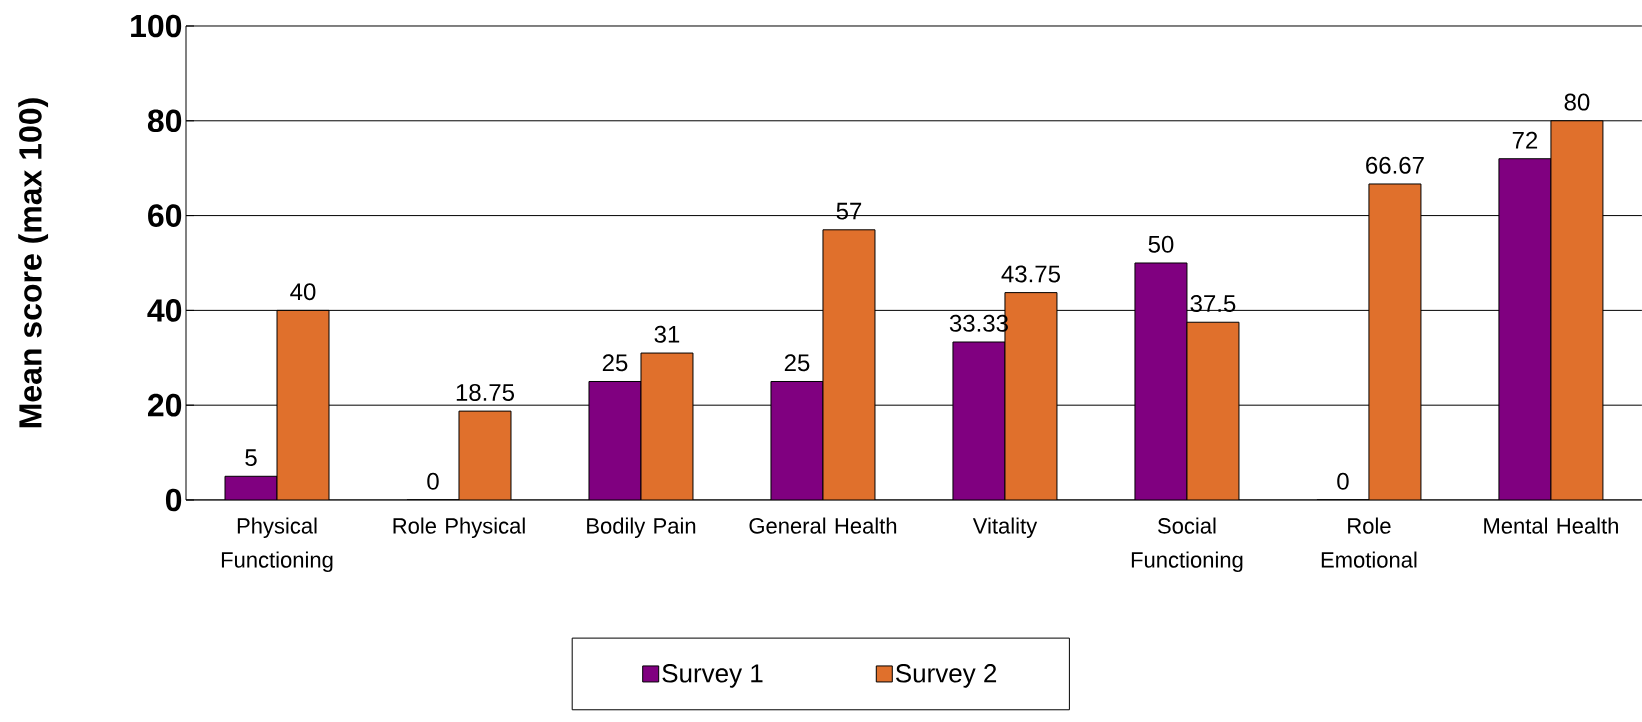  Describe the element at coordinates (1213, 304) in the screenshot. I see `data-label: 37.5` at that location.